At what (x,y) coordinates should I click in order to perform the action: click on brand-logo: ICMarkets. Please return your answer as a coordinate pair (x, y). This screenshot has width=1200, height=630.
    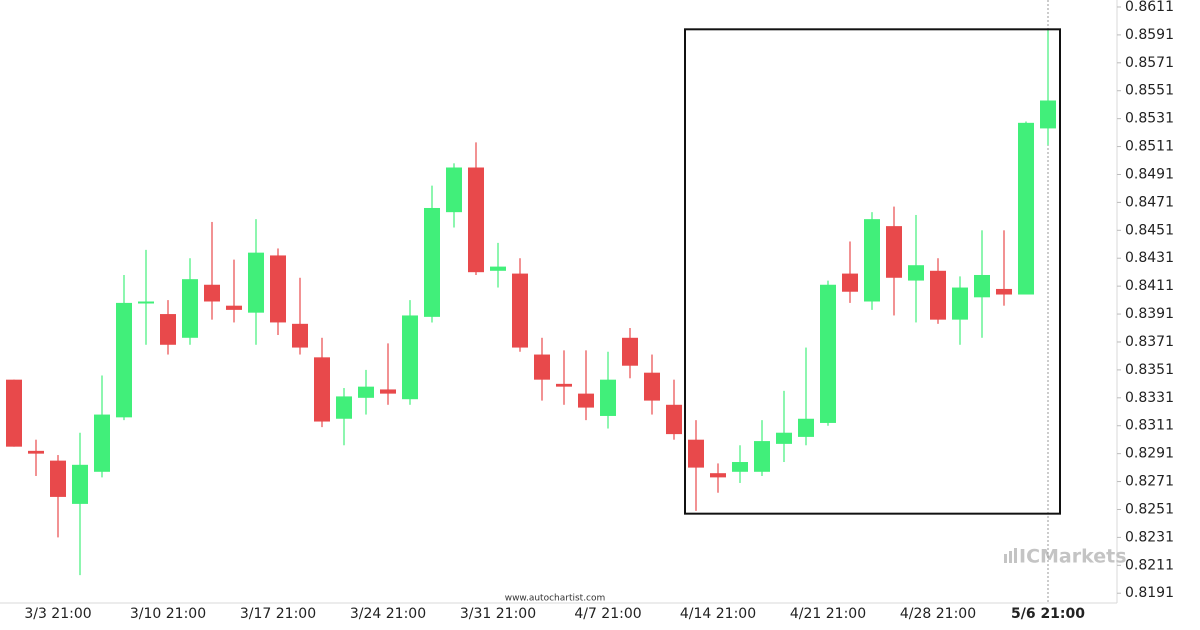
    Looking at the image, I should click on (1065, 557).